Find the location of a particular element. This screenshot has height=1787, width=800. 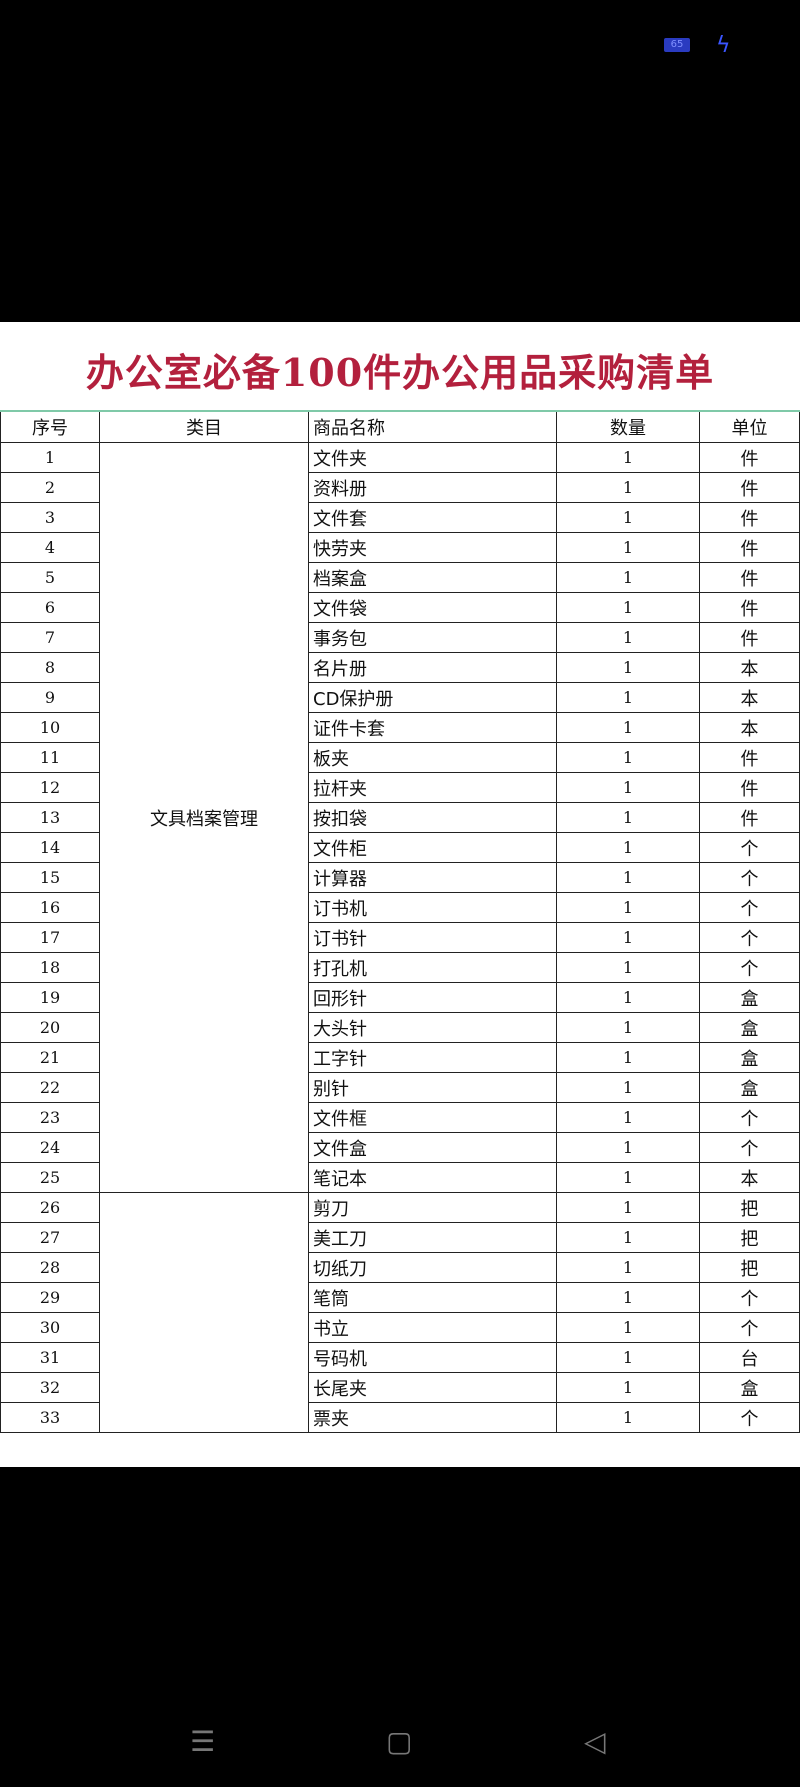

table-row: 6 文件袋 1 件 is located at coordinates (400, 607).